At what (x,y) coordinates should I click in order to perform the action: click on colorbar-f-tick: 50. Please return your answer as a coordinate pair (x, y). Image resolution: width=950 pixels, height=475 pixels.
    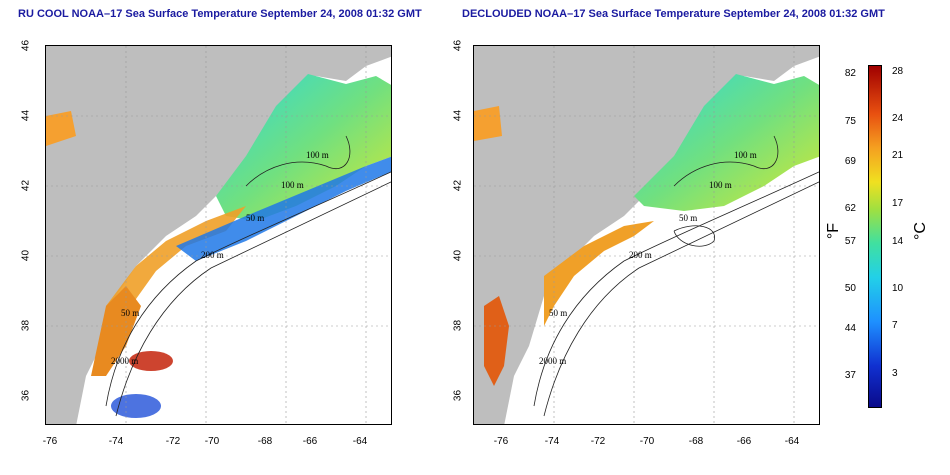
    Looking at the image, I should click on (850, 288).